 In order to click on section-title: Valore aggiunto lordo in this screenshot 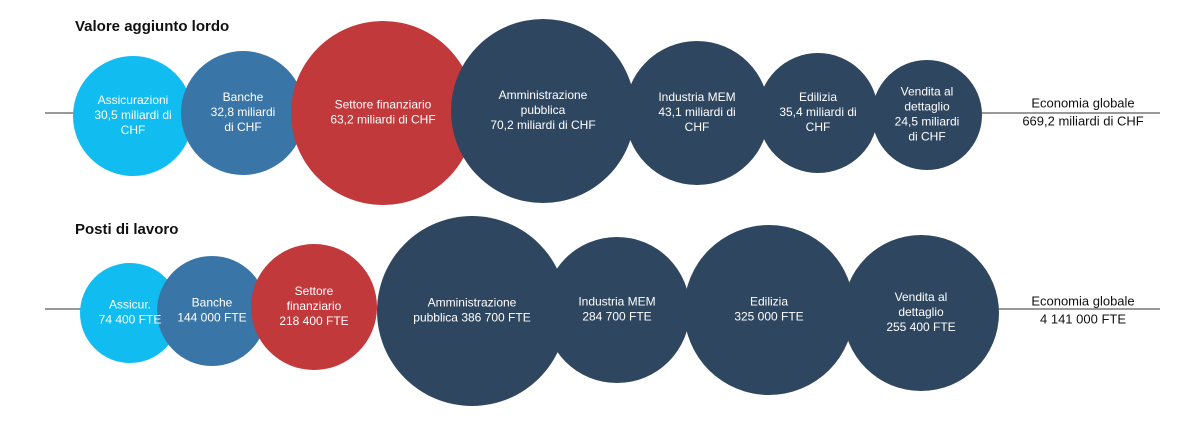, I will do `click(152, 26)`.